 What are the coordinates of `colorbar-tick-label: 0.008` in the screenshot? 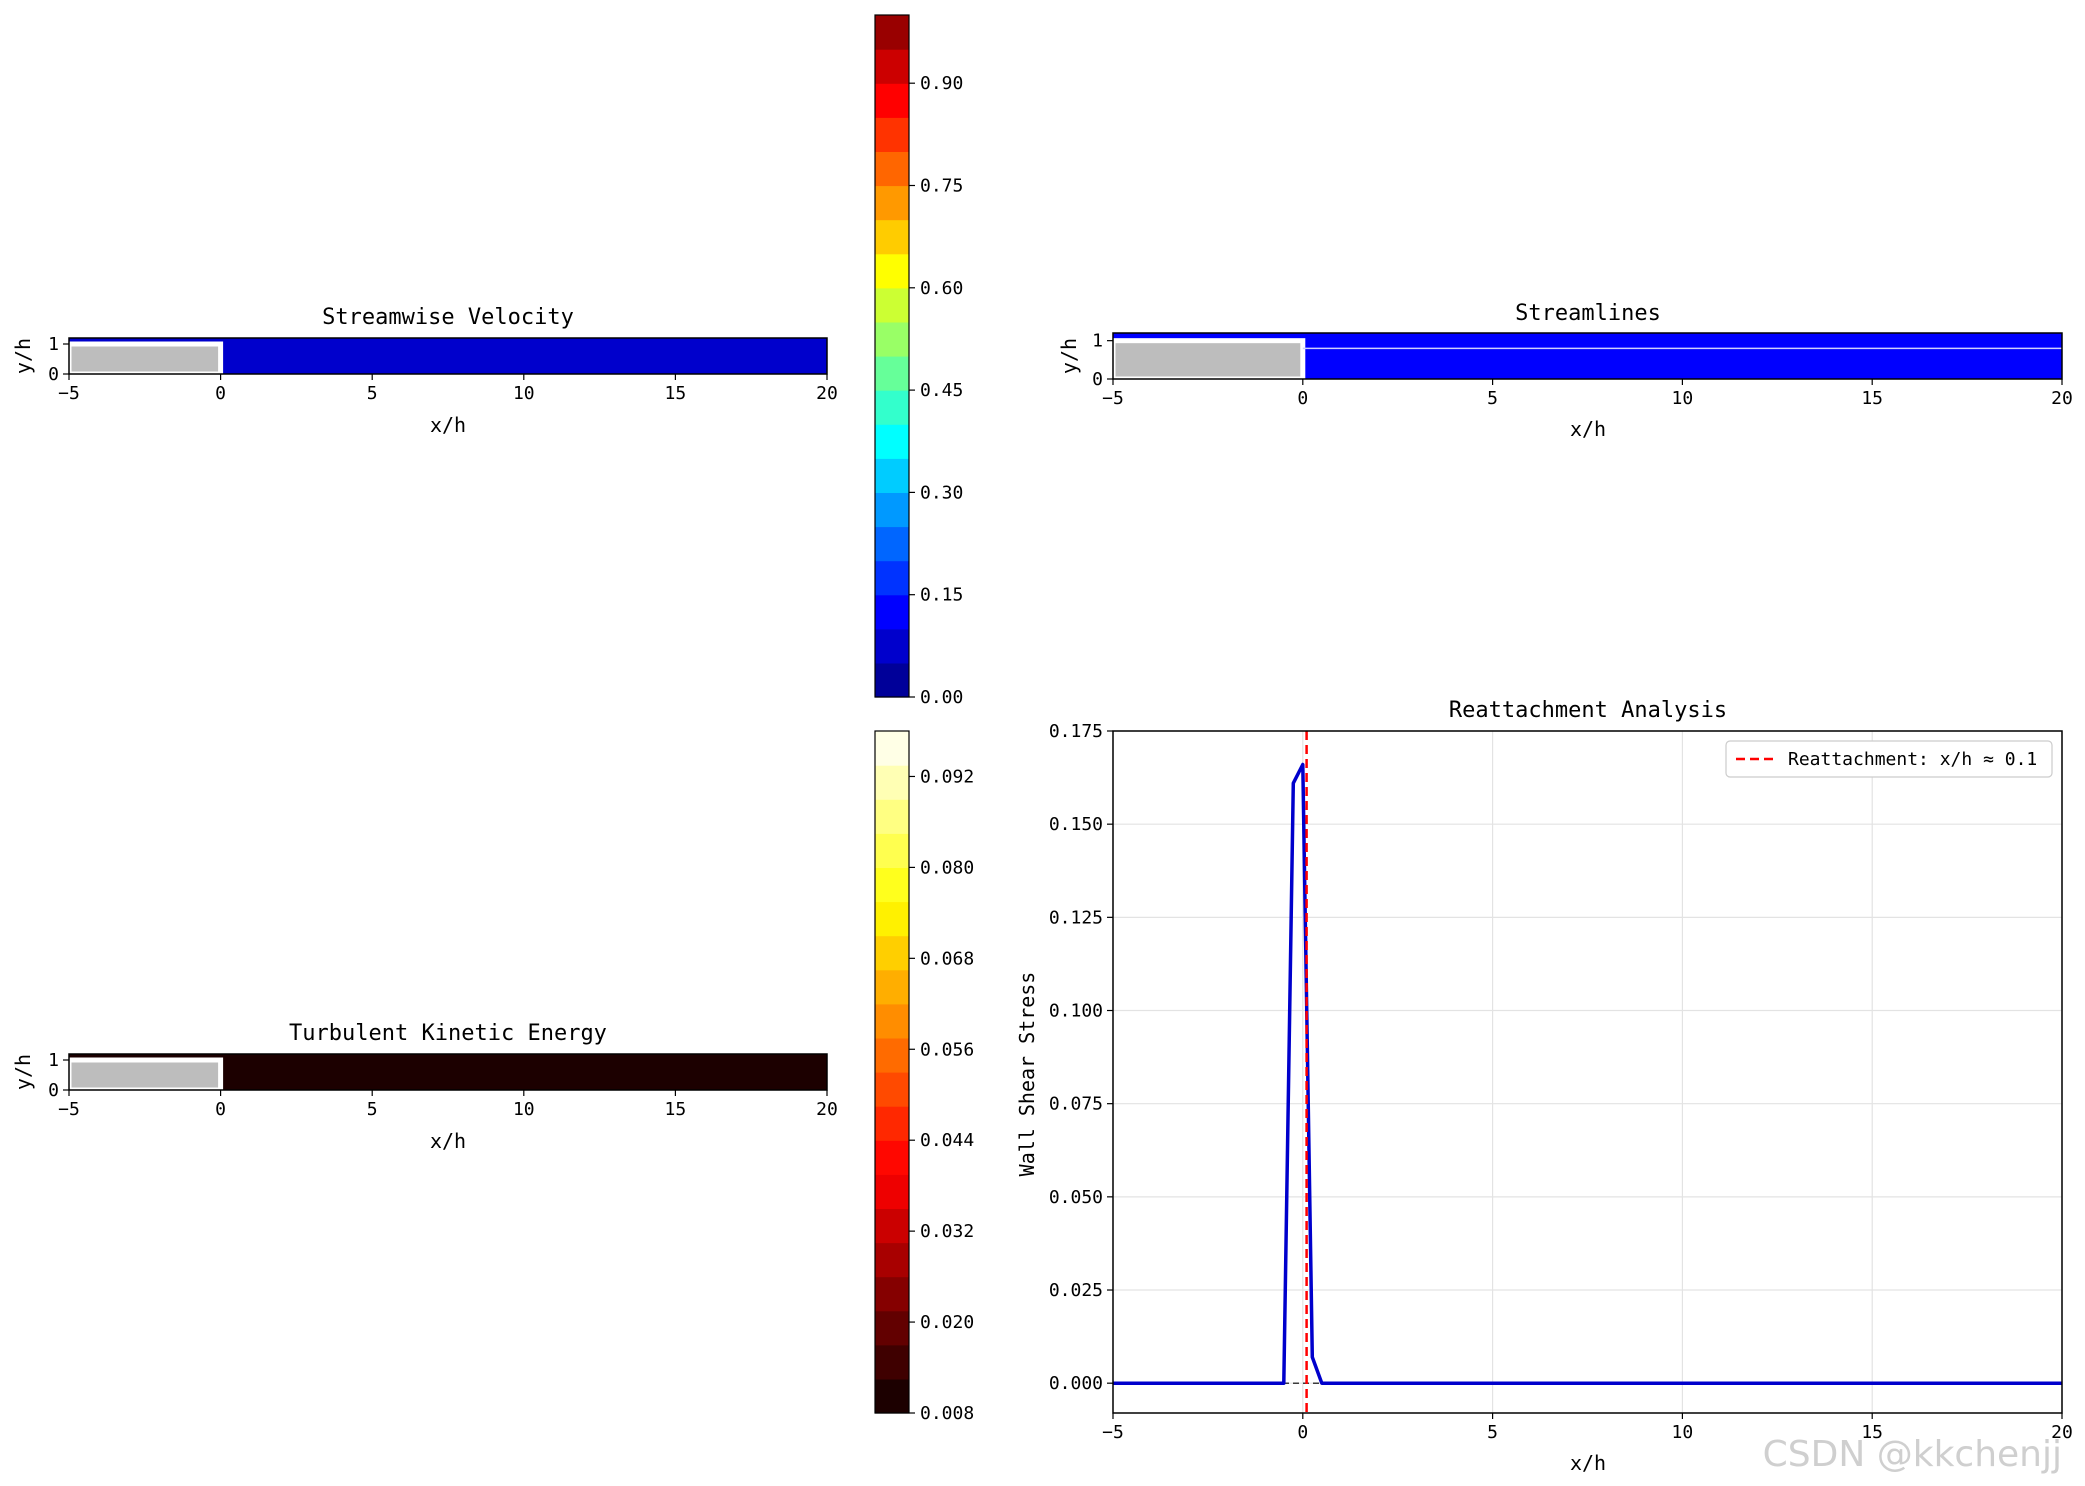 It's located at (947, 1413).